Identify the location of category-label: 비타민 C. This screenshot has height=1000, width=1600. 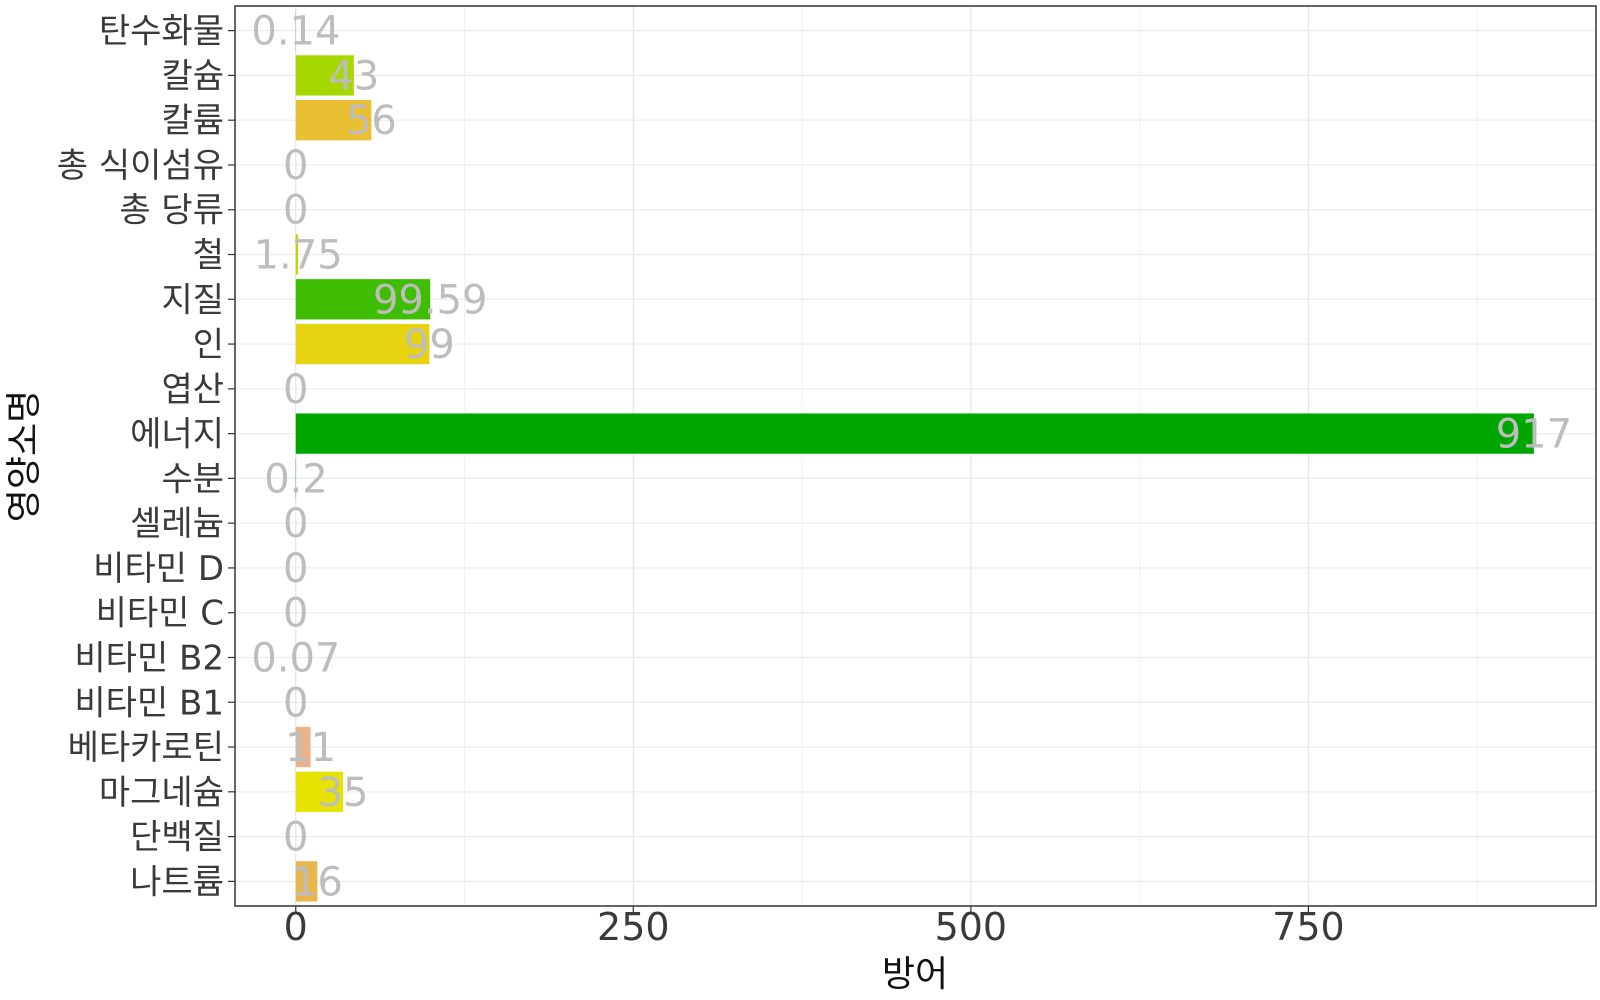
(160, 614).